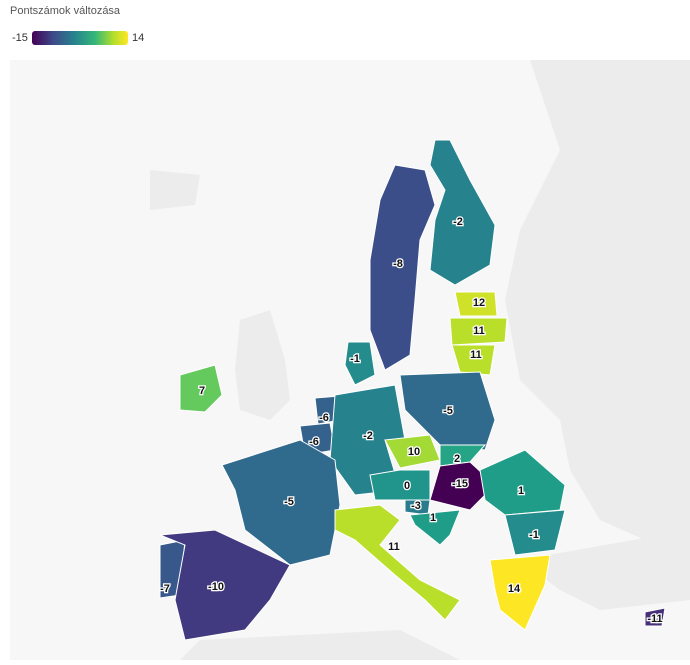 This screenshot has height=665, width=690. What do you see at coordinates (479, 303) in the screenshot?
I see `region-label: 12` at bounding box center [479, 303].